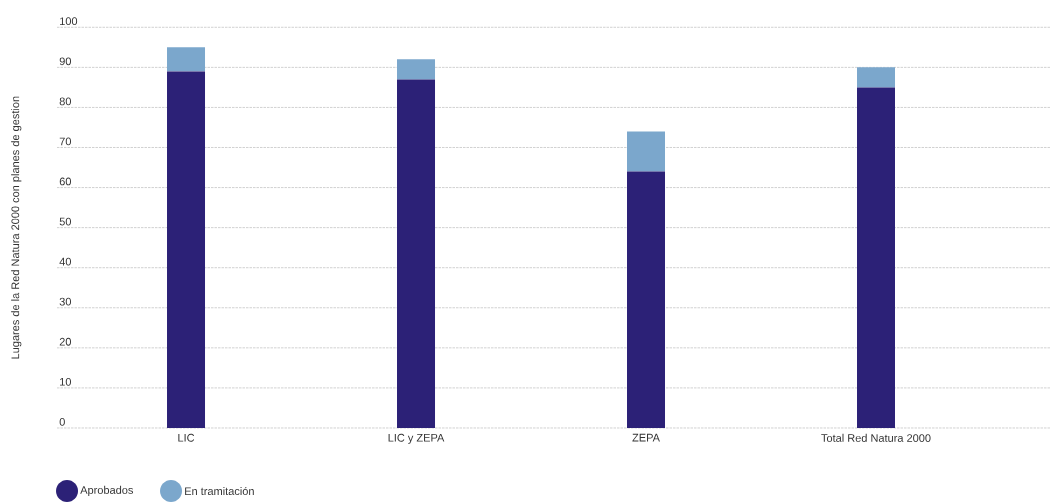 This screenshot has height=502, width=1051. I want to click on y-tick-label: 80, so click(65, 101).